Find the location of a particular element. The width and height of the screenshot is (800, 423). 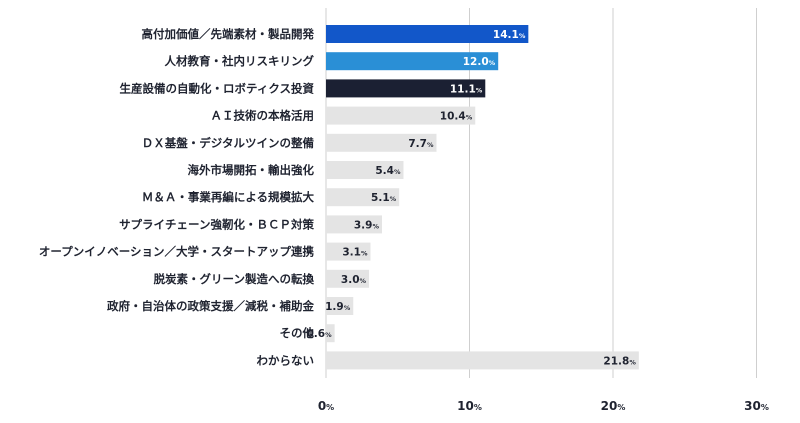

value-number: 21.8 is located at coordinates (616, 361).